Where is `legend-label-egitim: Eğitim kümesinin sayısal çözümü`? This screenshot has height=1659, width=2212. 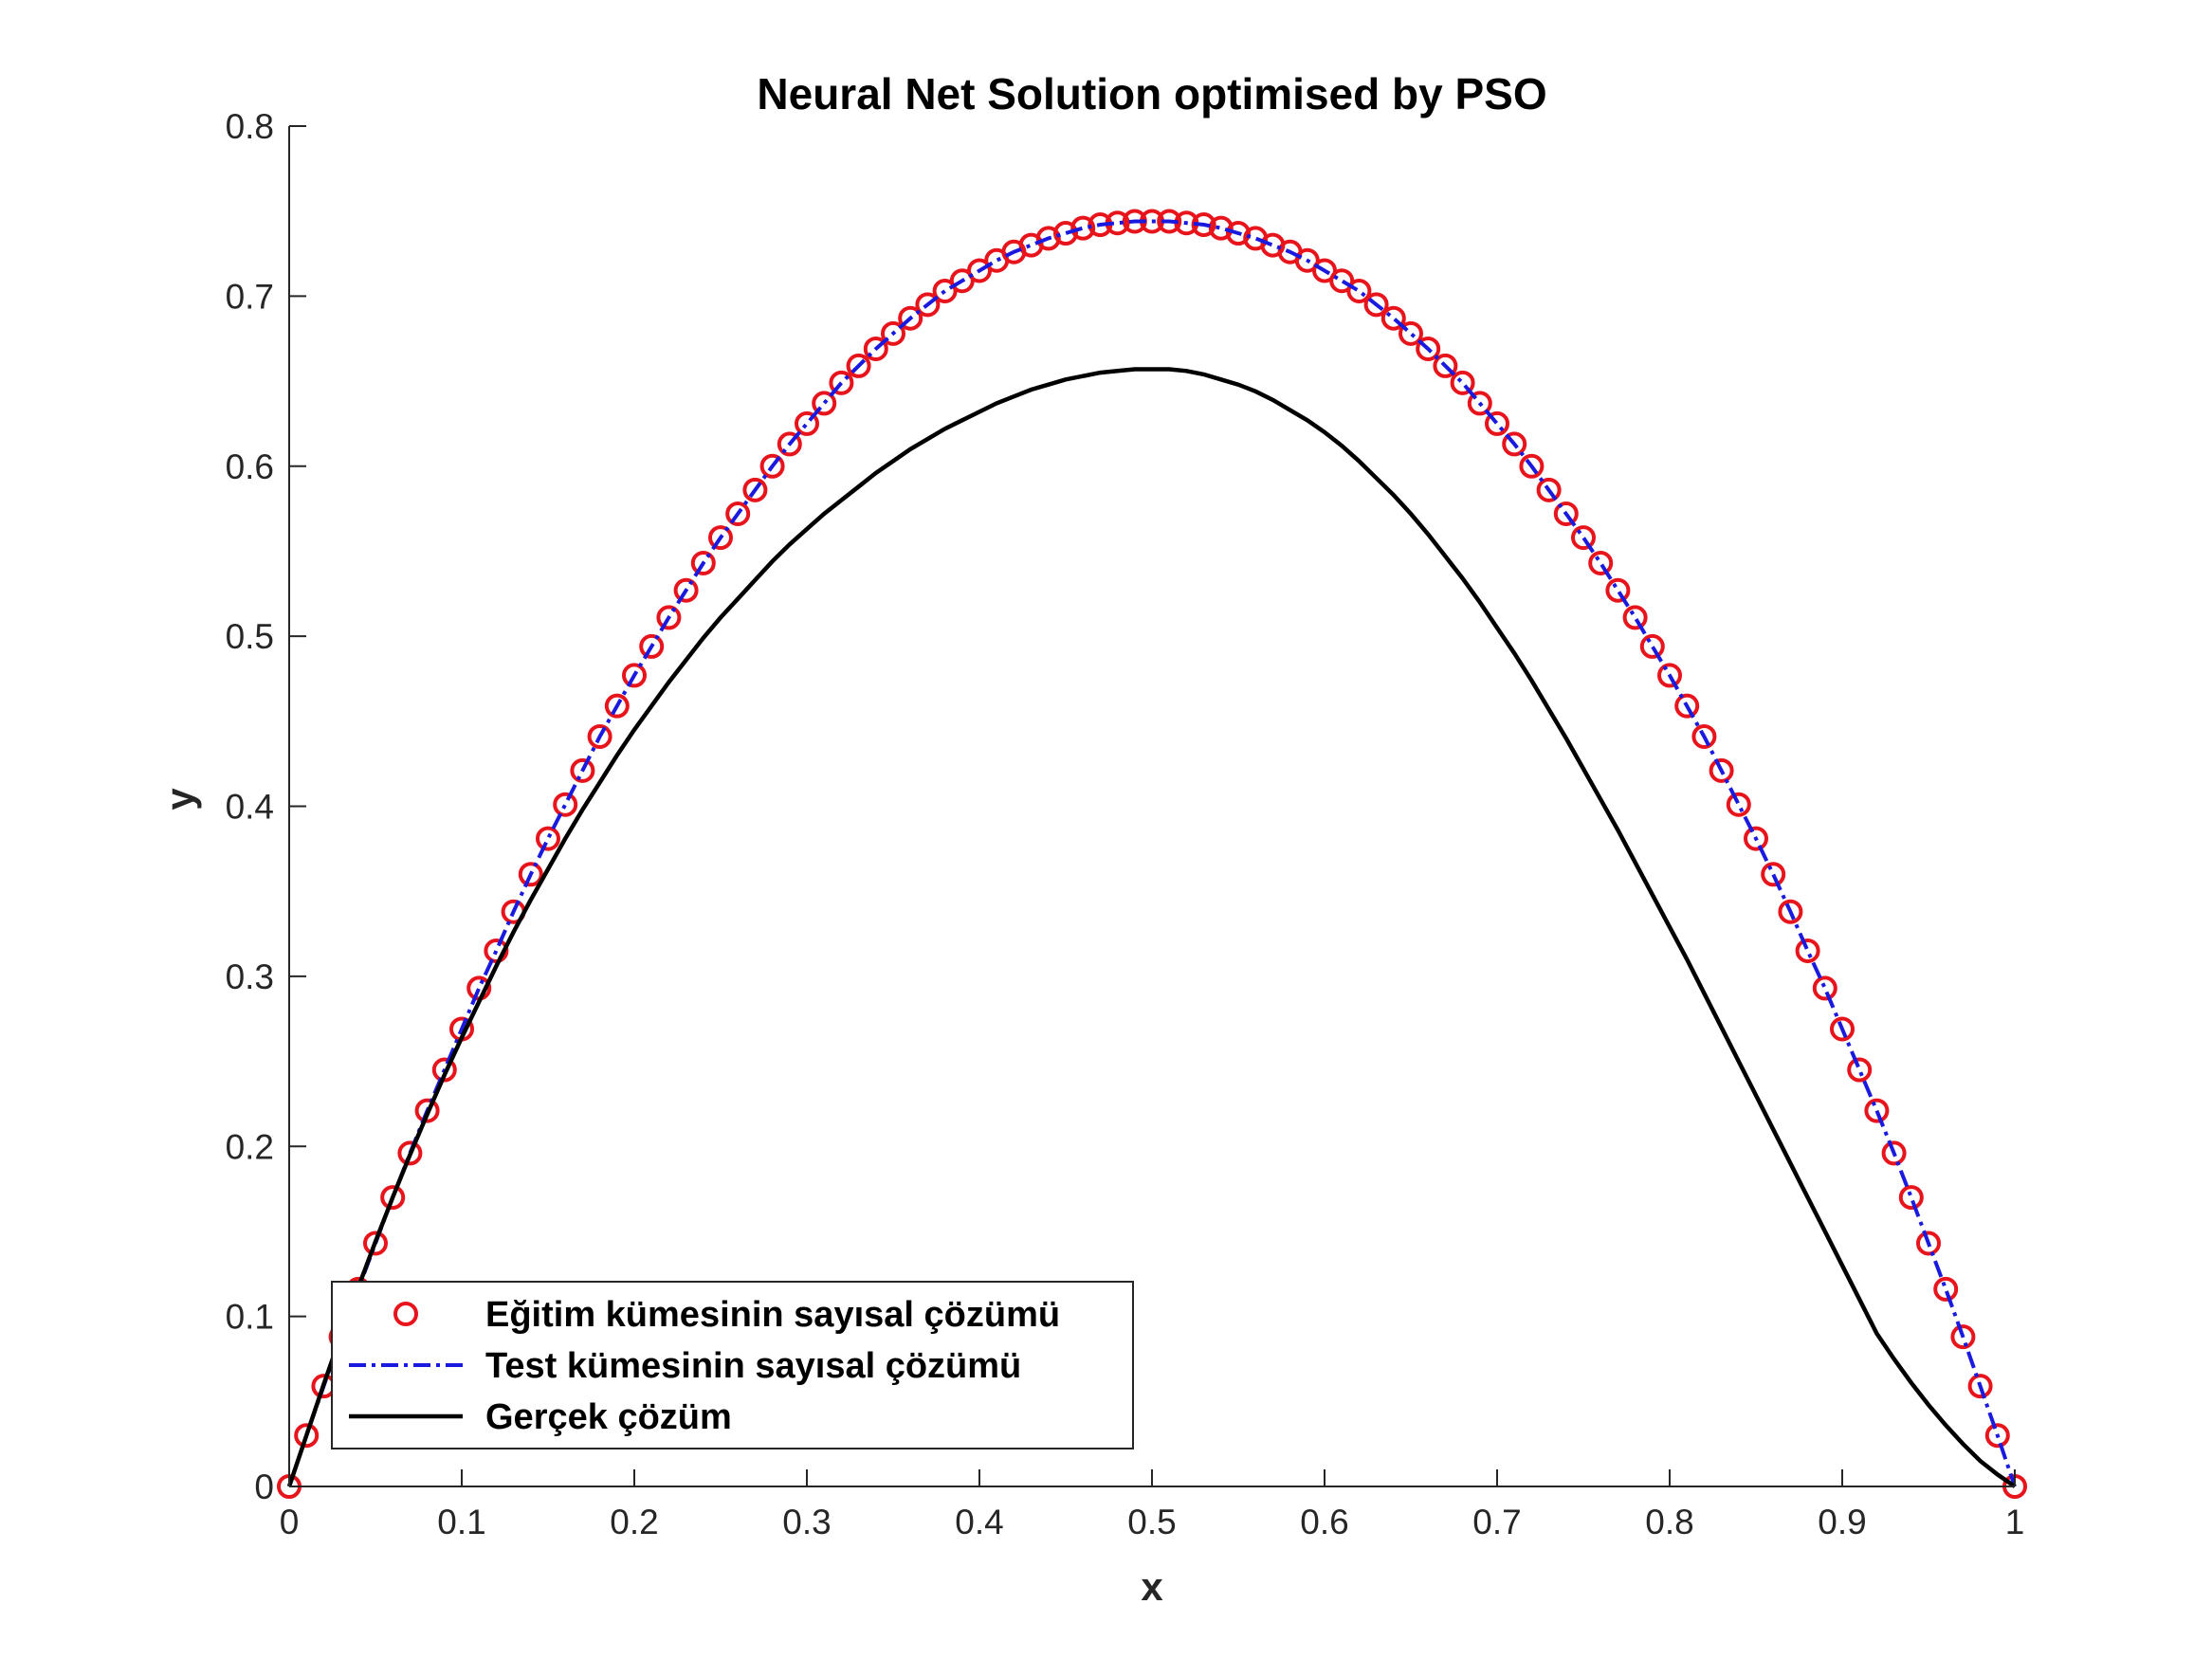
legend-label-egitim: Eğitim kümesinin sayısal çözümü is located at coordinates (772, 1315).